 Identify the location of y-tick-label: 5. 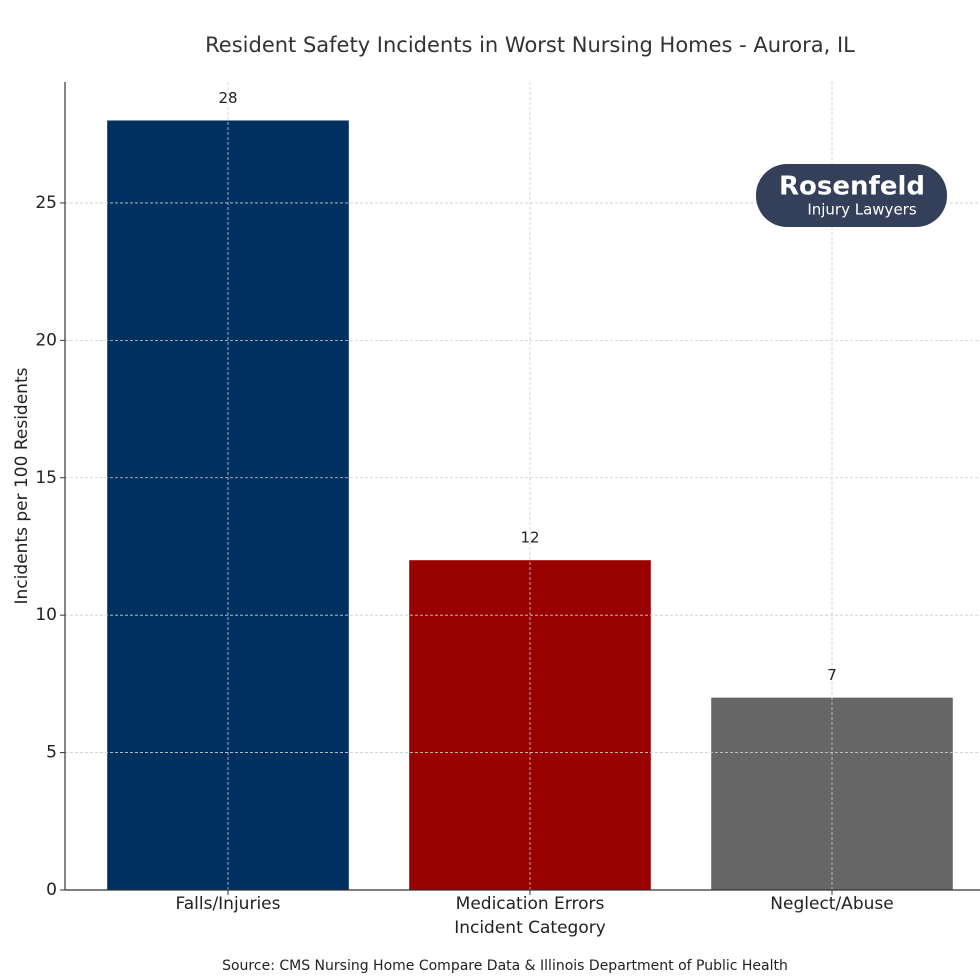
(51, 753).